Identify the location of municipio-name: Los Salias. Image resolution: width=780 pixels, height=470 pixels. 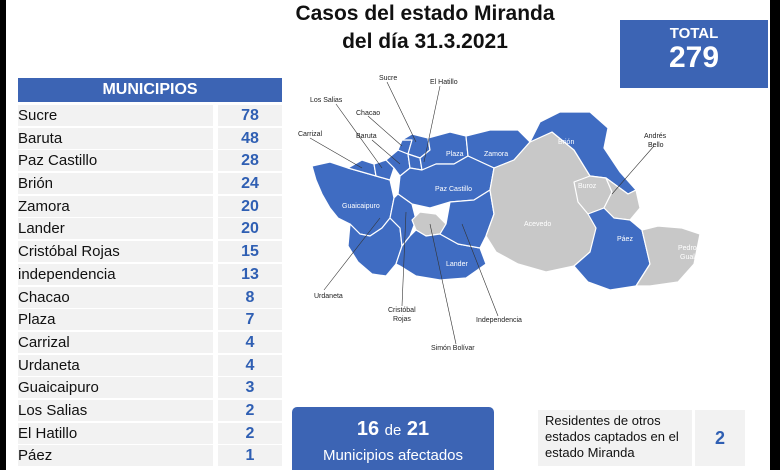
(115, 410).